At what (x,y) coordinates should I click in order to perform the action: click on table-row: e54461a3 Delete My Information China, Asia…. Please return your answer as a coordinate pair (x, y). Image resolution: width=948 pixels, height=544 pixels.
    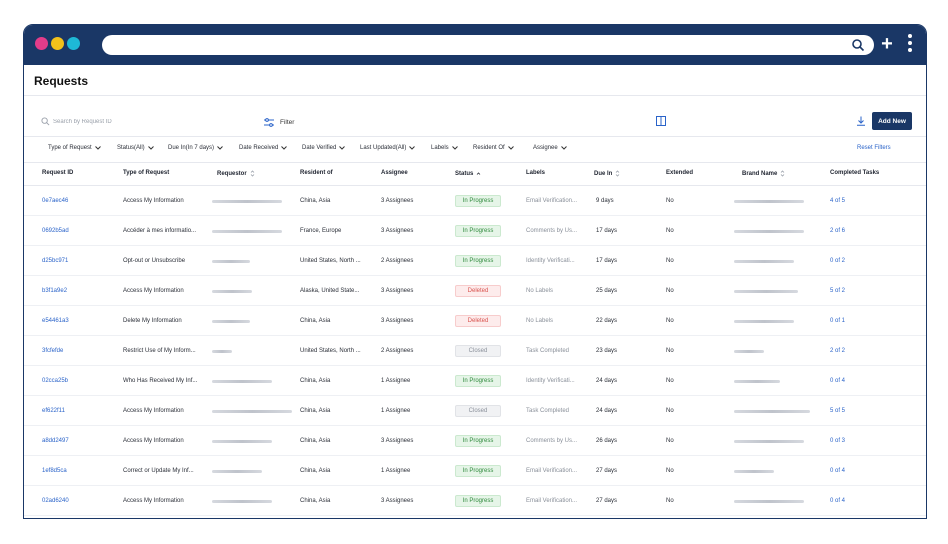
    Looking at the image, I should click on (475, 321).